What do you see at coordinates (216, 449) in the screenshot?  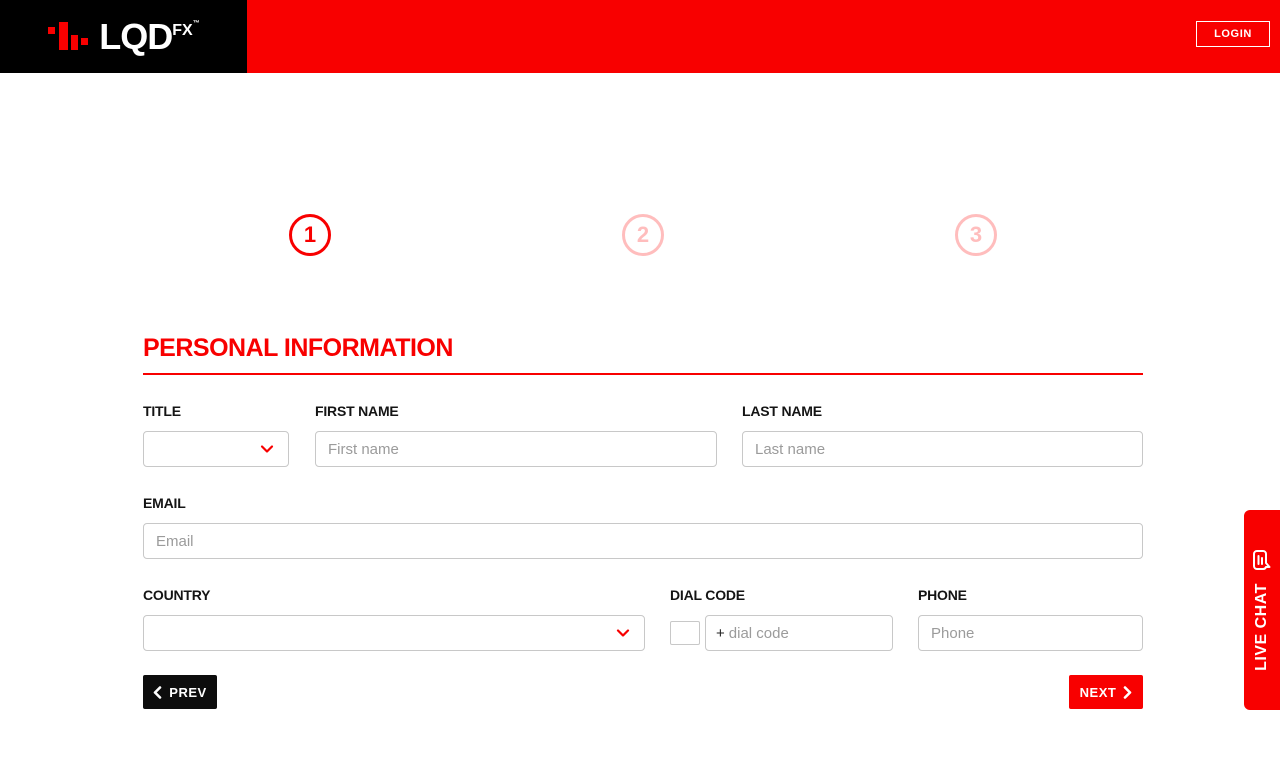 I see `title-select` at bounding box center [216, 449].